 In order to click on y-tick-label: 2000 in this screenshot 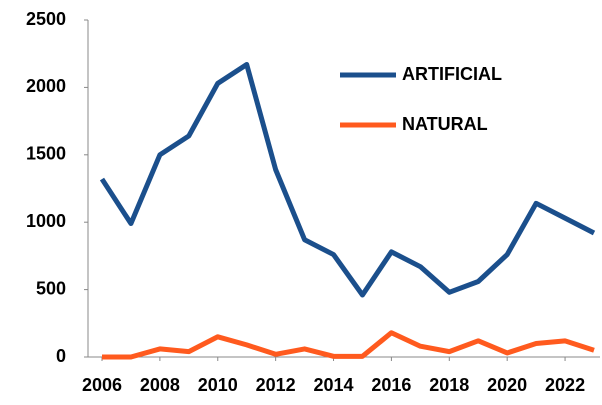, I will do `click(46, 86)`.